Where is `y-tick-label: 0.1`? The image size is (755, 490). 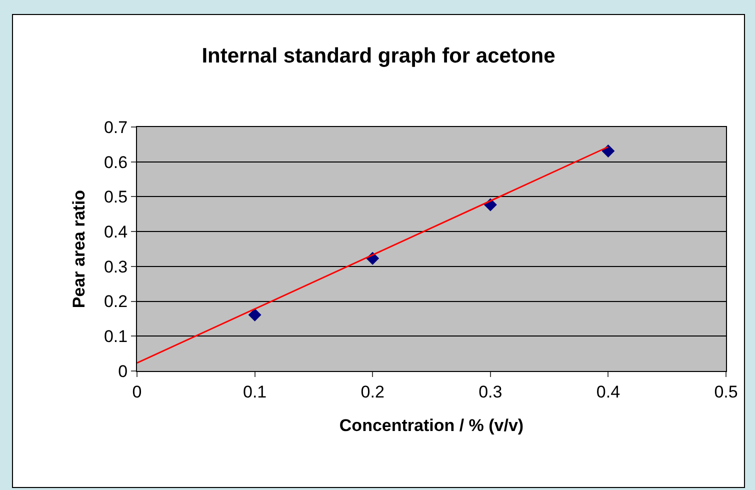
y-tick-label: 0.1 is located at coordinates (116, 336).